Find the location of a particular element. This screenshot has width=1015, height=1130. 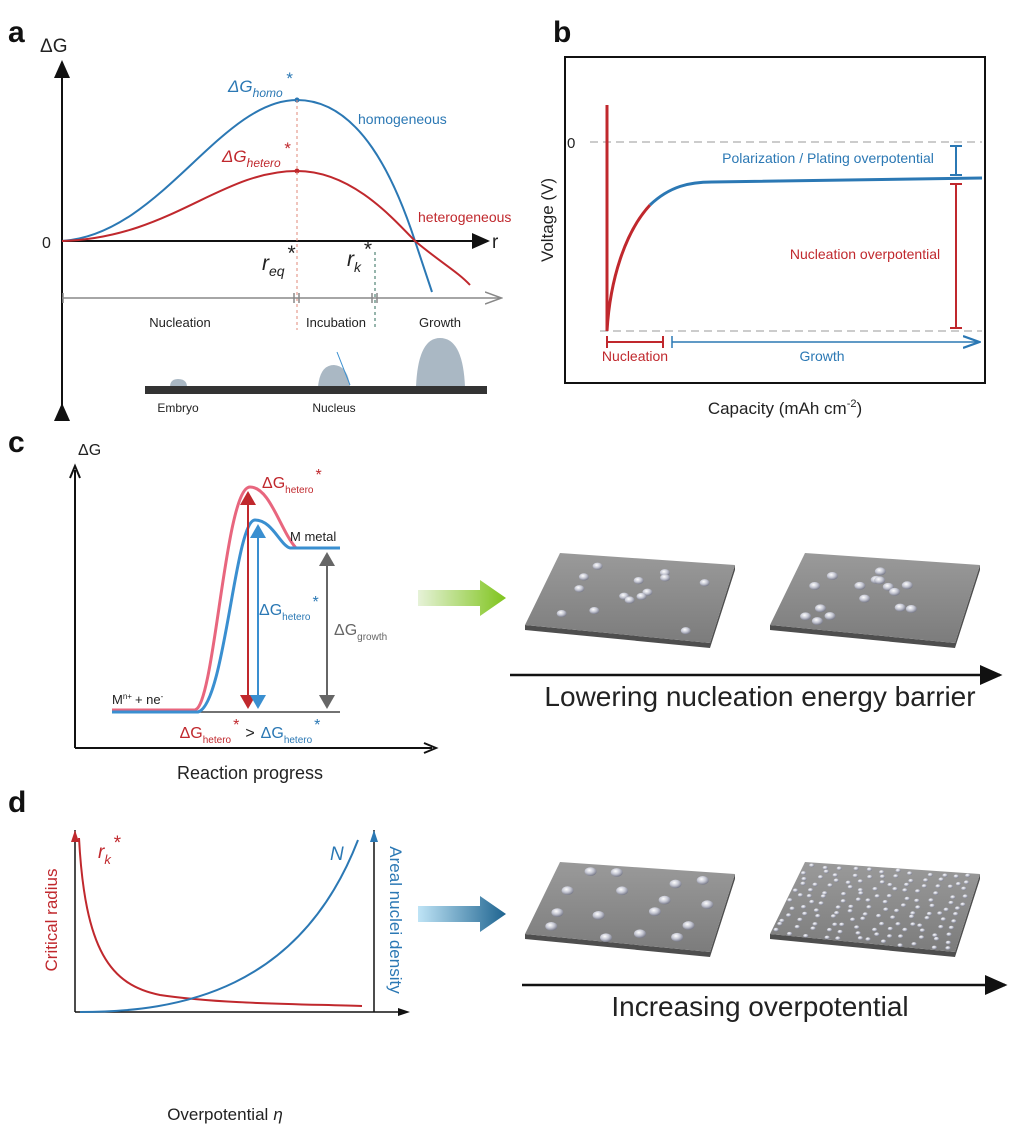

growth-label: Growth is located at coordinates (821, 356).